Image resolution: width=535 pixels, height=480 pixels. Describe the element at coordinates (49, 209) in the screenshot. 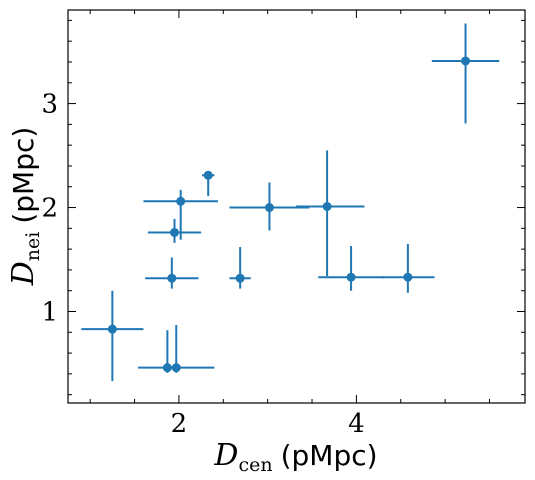

I see `y-tick-label: 2` at that location.